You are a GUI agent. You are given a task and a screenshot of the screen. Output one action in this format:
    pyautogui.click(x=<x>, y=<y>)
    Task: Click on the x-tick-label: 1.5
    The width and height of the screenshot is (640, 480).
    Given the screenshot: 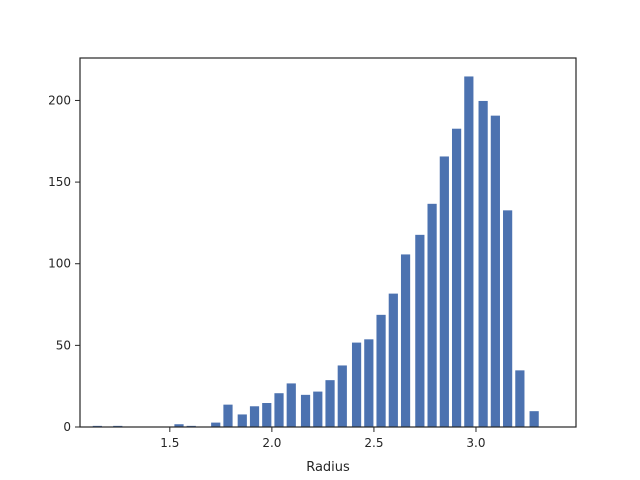 What is the action you would take?
    pyautogui.click(x=169, y=443)
    